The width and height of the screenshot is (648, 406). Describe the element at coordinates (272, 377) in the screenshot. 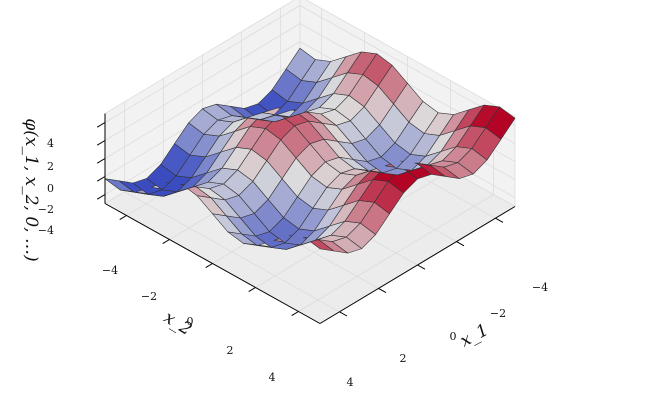

I see `y-tick-label: 4` at that location.